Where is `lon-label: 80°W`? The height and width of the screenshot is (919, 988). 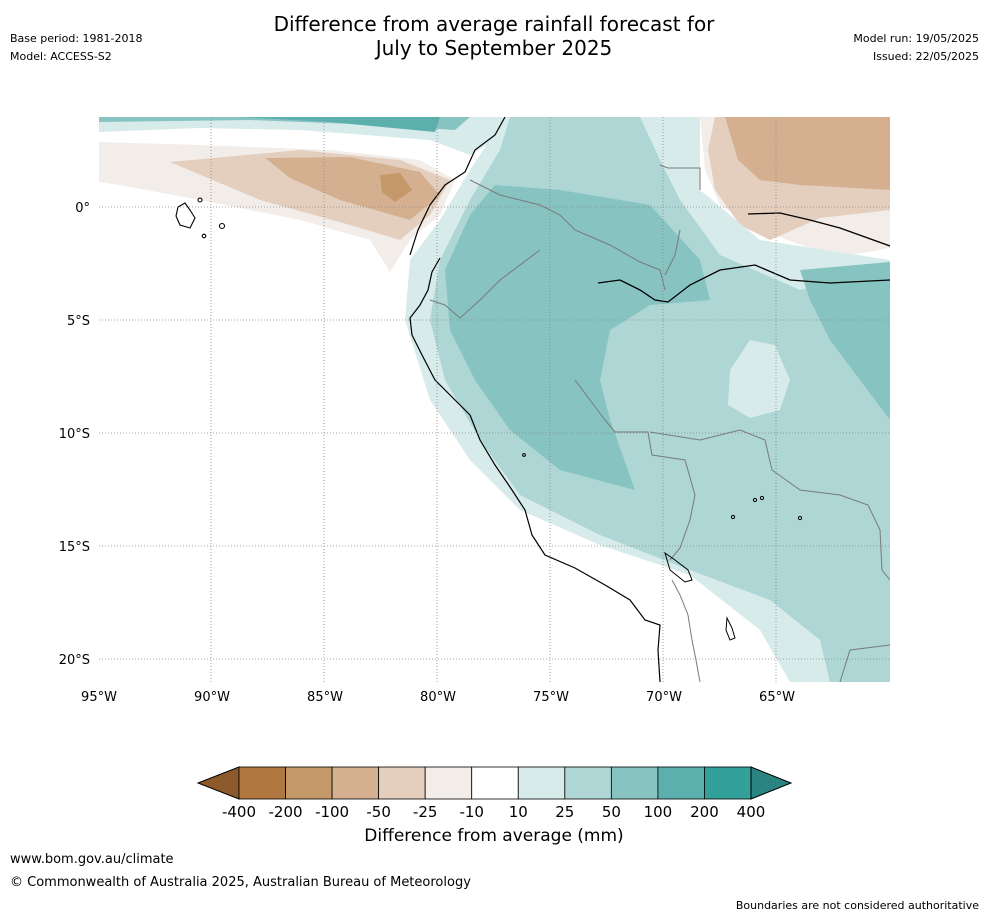 lon-label: 80°W is located at coordinates (438, 697).